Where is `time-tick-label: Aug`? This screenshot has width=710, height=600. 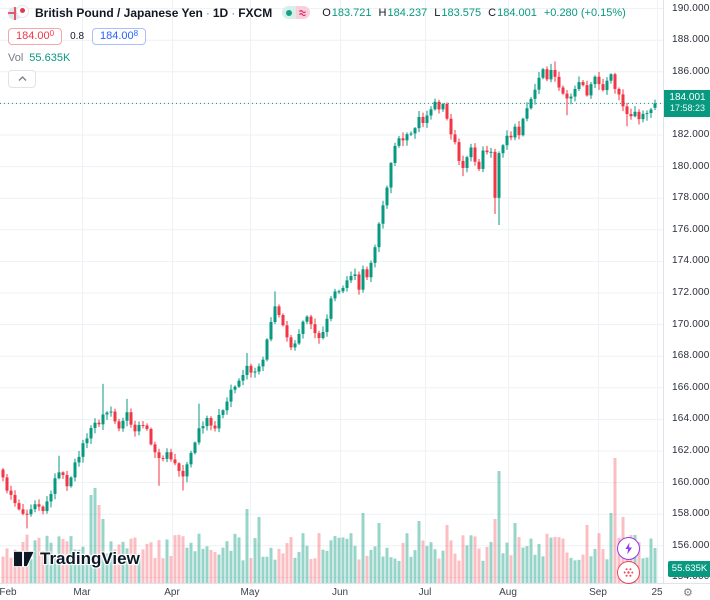 time-tick-label: Aug is located at coordinates (508, 592).